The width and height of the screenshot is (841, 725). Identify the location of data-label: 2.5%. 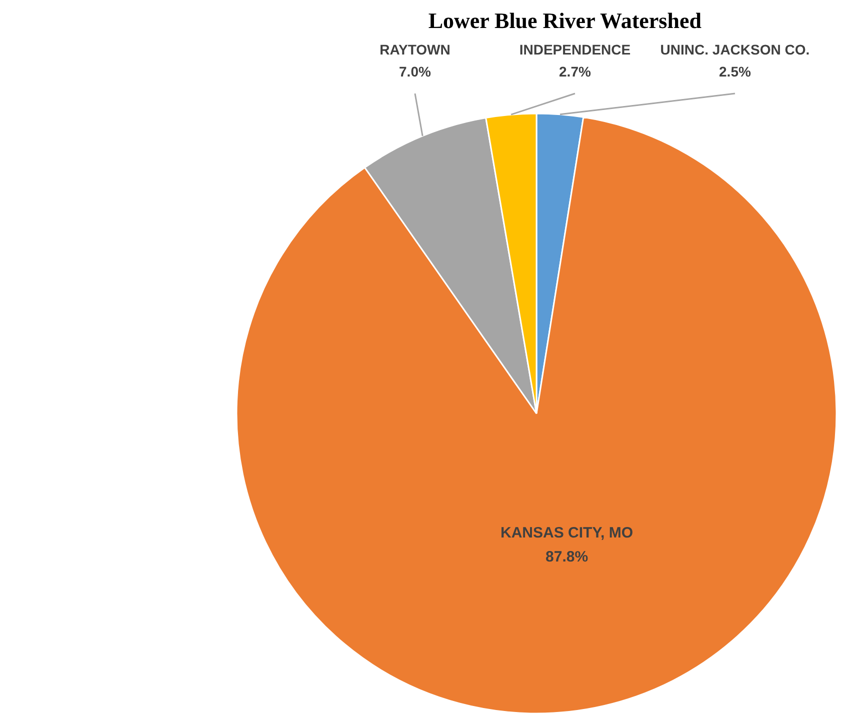
(735, 72).